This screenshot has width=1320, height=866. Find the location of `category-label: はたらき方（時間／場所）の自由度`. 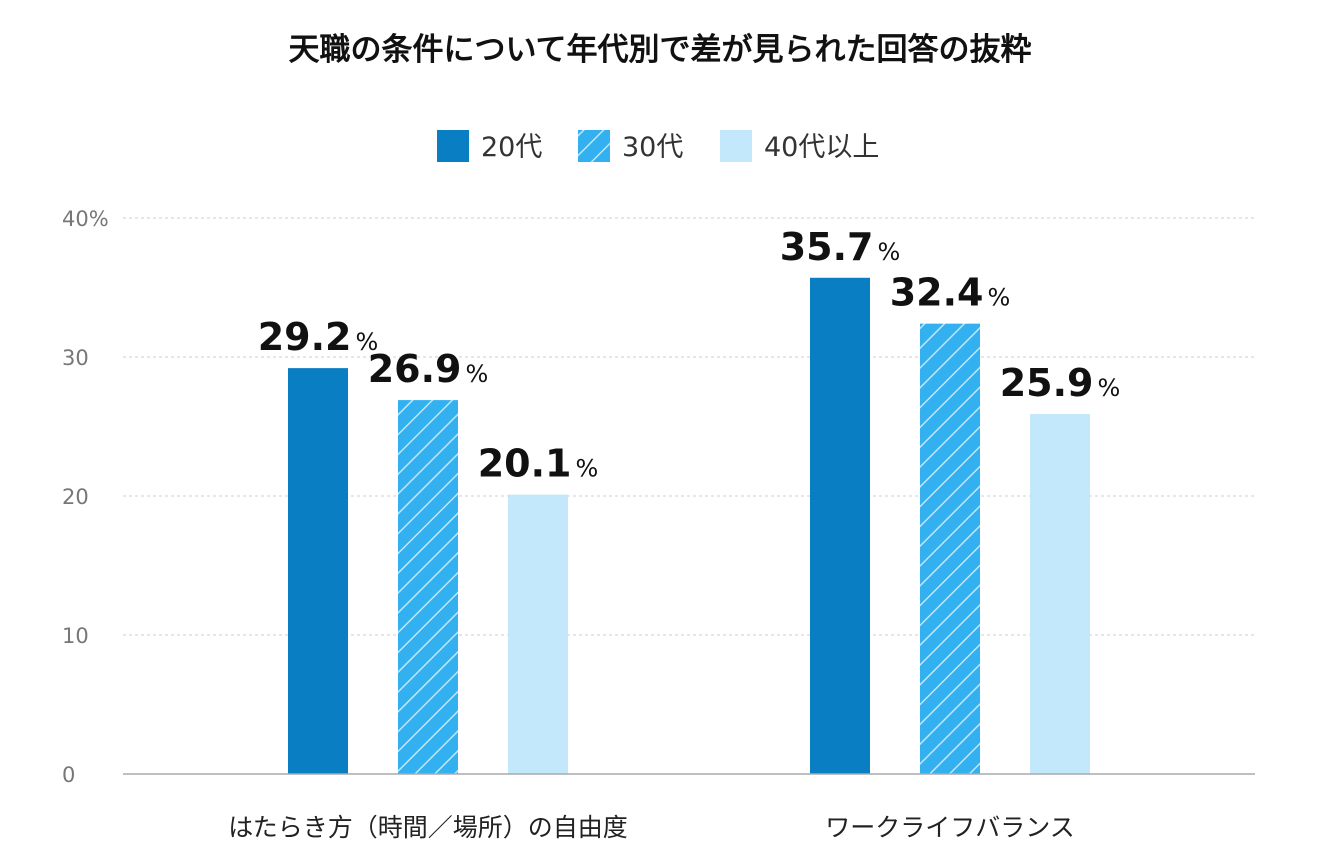

category-label: はたらき方（時間／場所）の自由度 is located at coordinates (428, 827).